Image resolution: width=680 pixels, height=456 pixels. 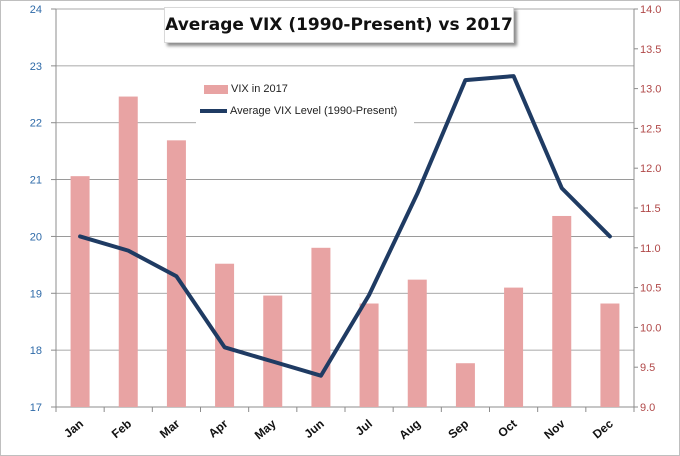 I want to click on y-right-tick-label: 11.5, so click(x=650, y=209).